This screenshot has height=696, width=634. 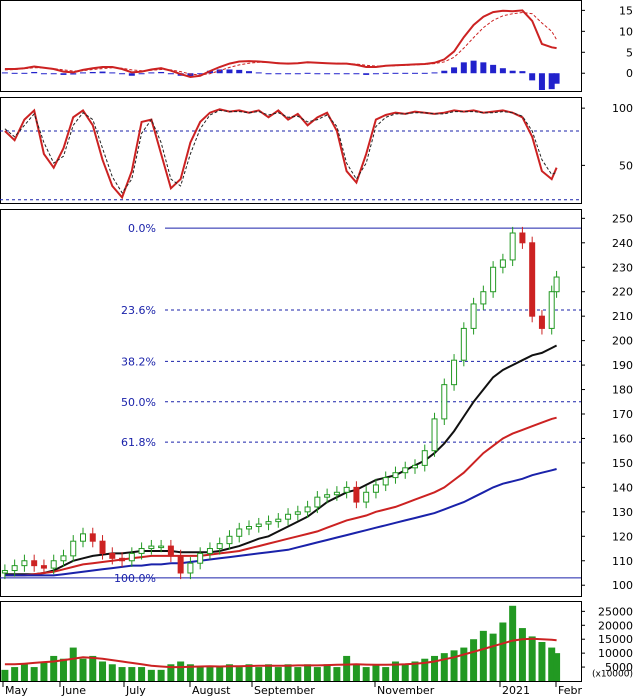 What do you see at coordinates (622, 585) in the screenshot?
I see `price-tick-label: 100` at bounding box center [622, 585].